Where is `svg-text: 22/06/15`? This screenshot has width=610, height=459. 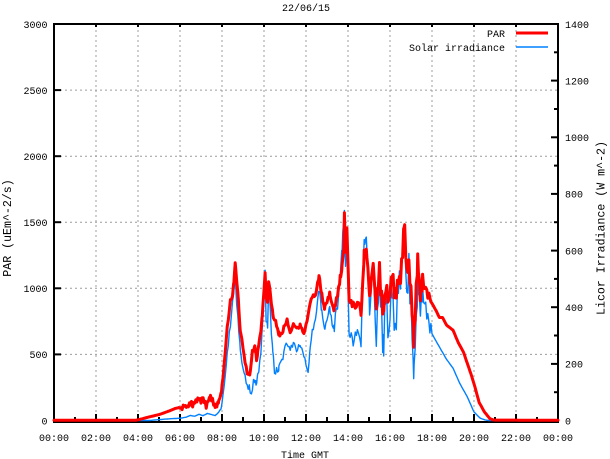 svg-text: 22/06/15 is located at coordinates (306, 9).